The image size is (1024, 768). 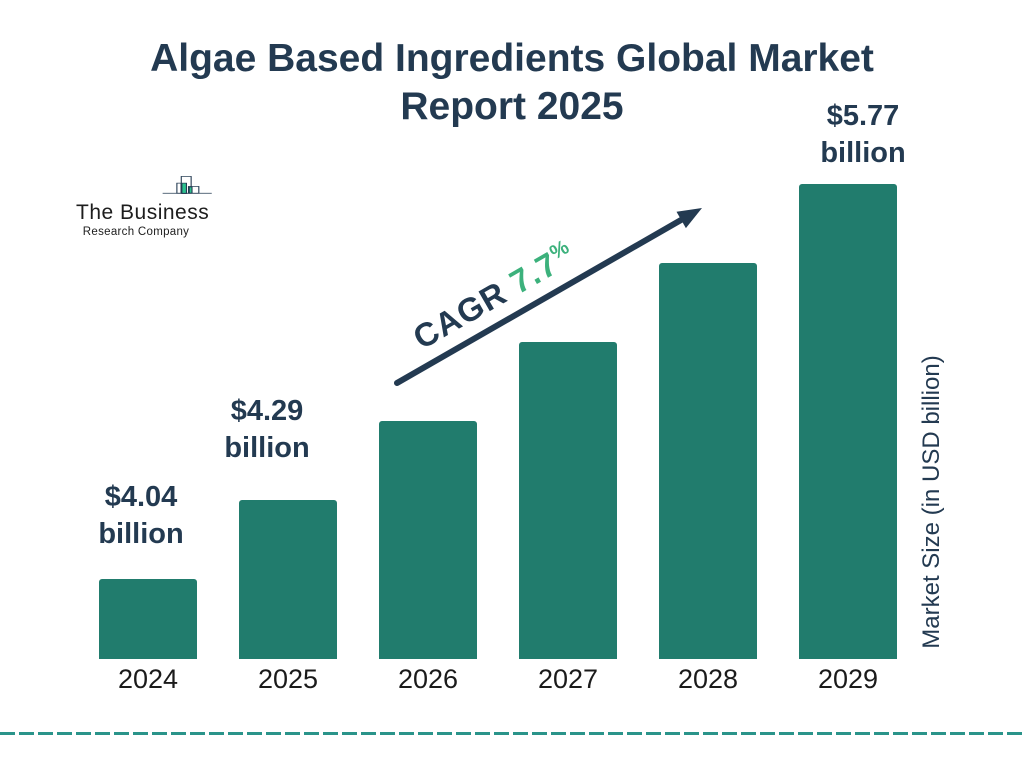 What do you see at coordinates (428, 679) in the screenshot?
I see `x-tick-2026: 2026` at bounding box center [428, 679].